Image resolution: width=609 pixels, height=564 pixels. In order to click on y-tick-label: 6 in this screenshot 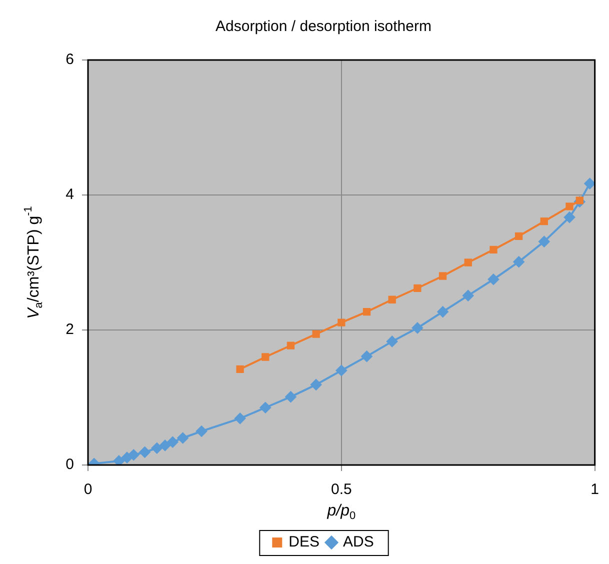, I will do `click(70, 59)`.